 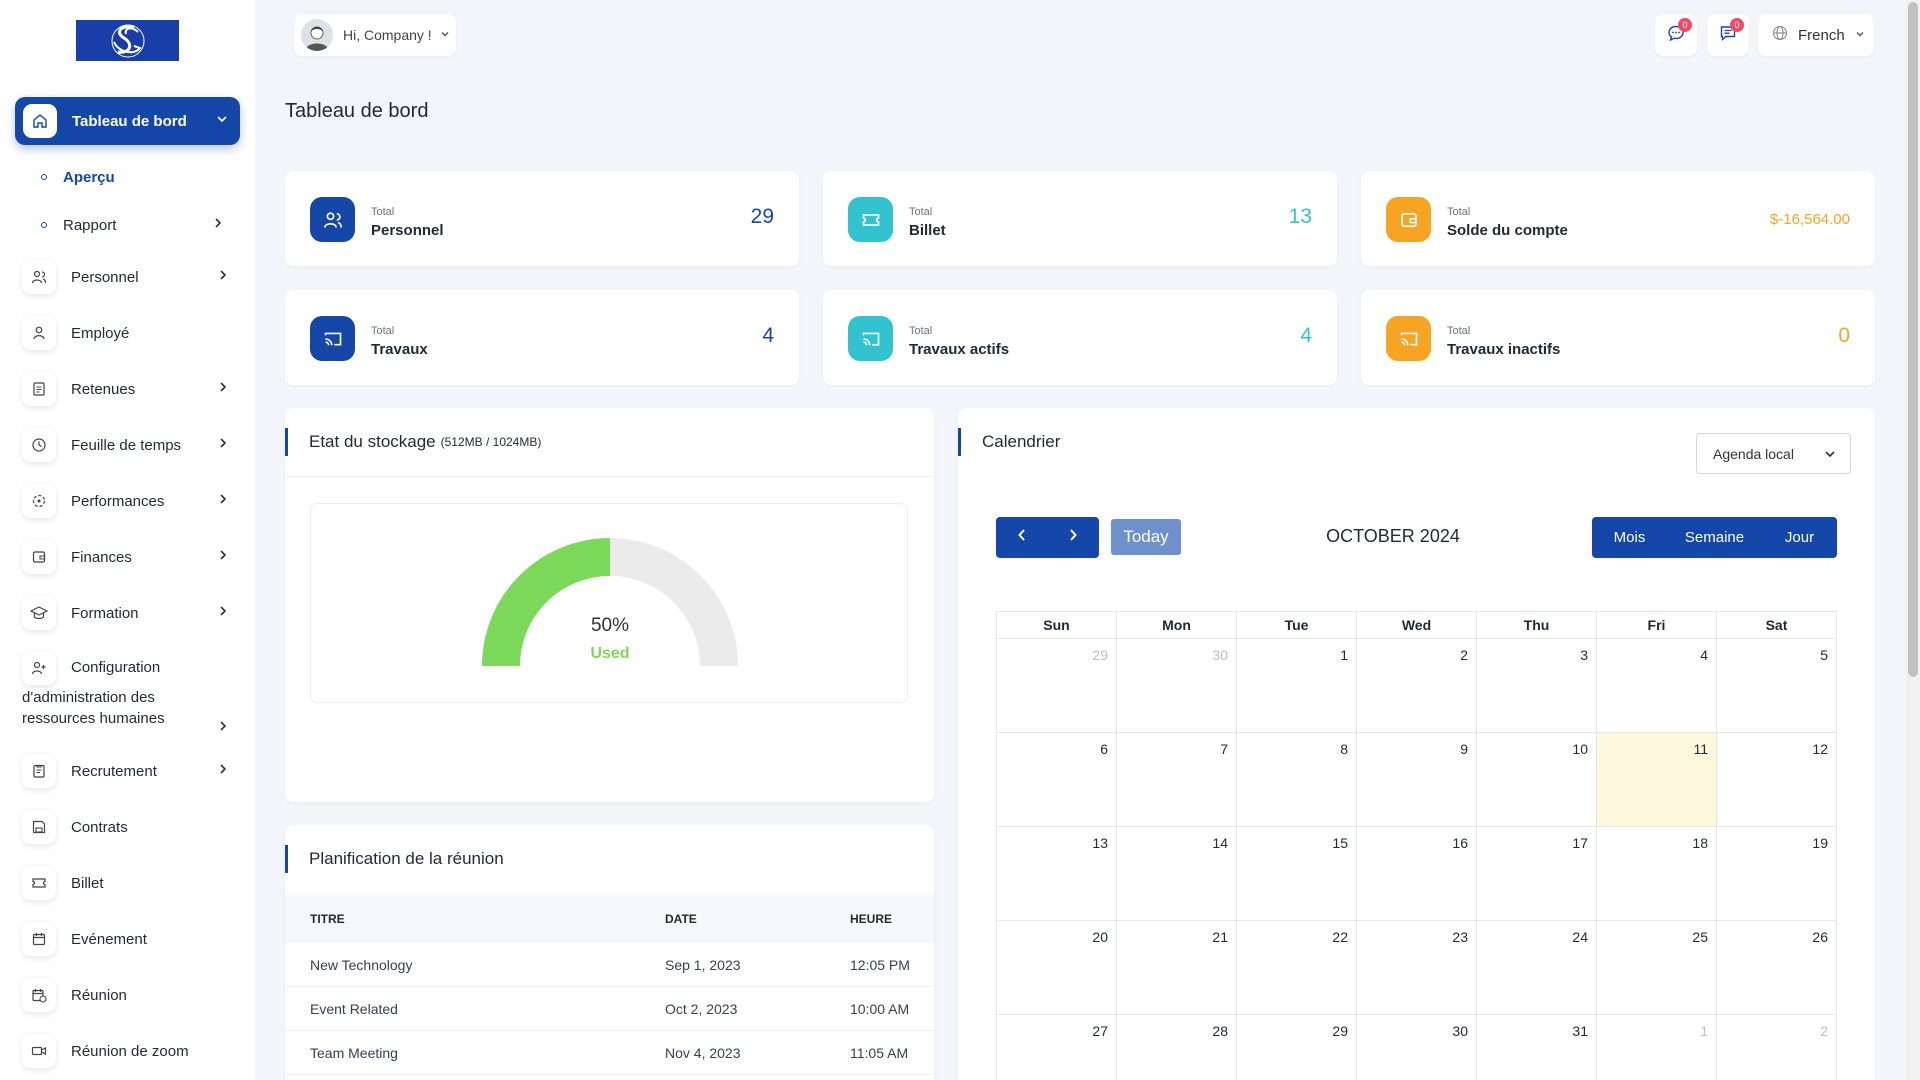 What do you see at coordinates (701, 1008) in the screenshot?
I see `meeting-date: Oct 2, 2023` at bounding box center [701, 1008].